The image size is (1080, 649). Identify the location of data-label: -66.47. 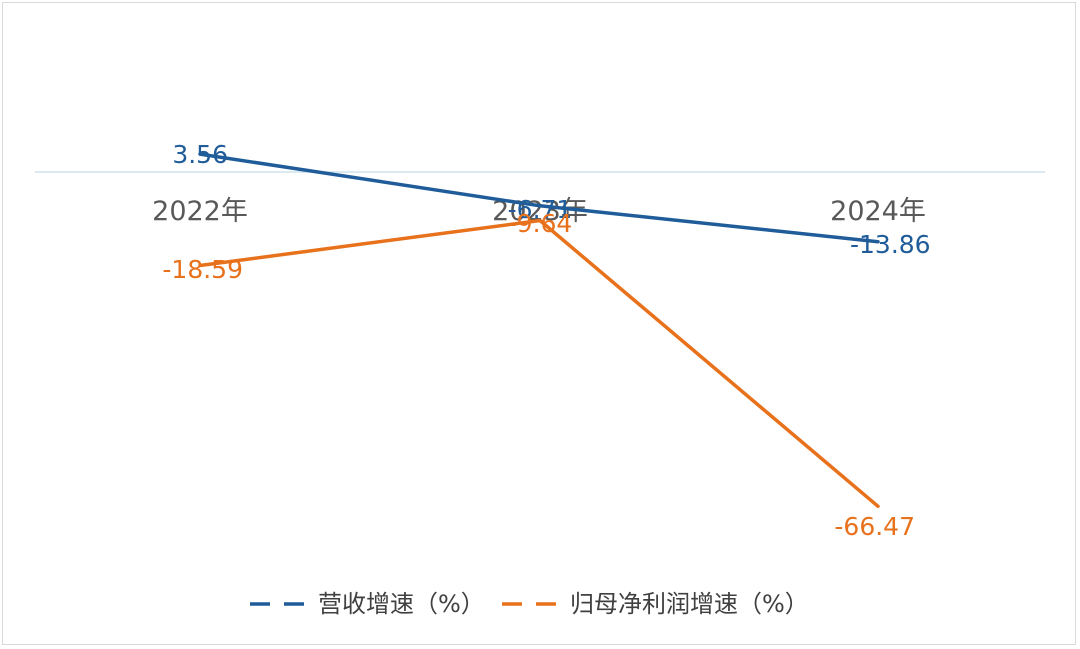
(874, 526).